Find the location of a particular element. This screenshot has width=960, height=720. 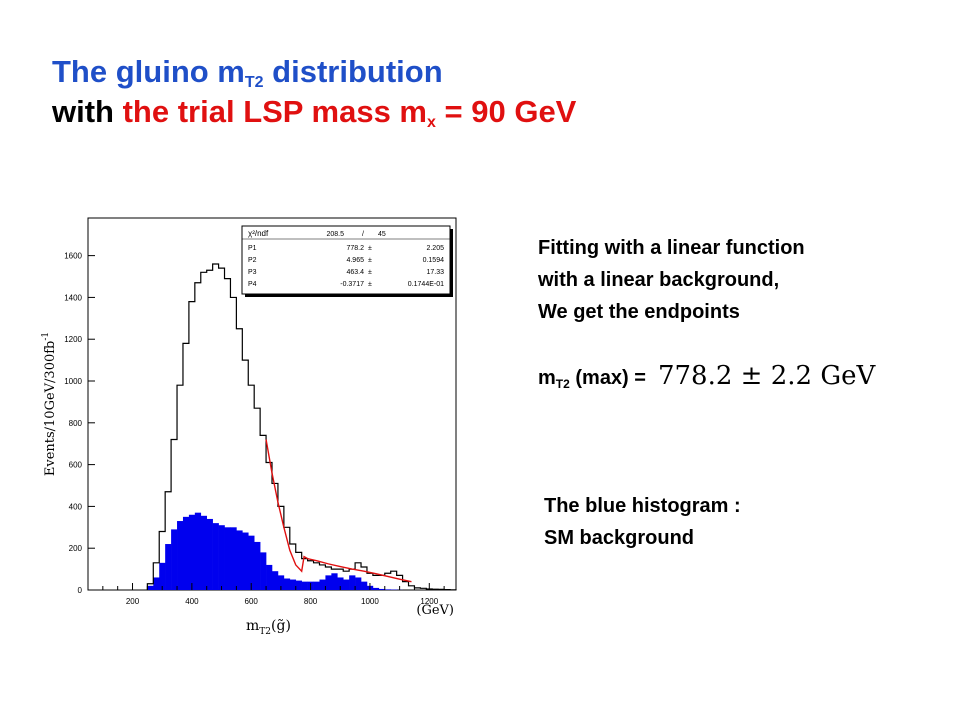

fit-description-line-1: Fitting with a linear function is located at coordinates (671, 248).